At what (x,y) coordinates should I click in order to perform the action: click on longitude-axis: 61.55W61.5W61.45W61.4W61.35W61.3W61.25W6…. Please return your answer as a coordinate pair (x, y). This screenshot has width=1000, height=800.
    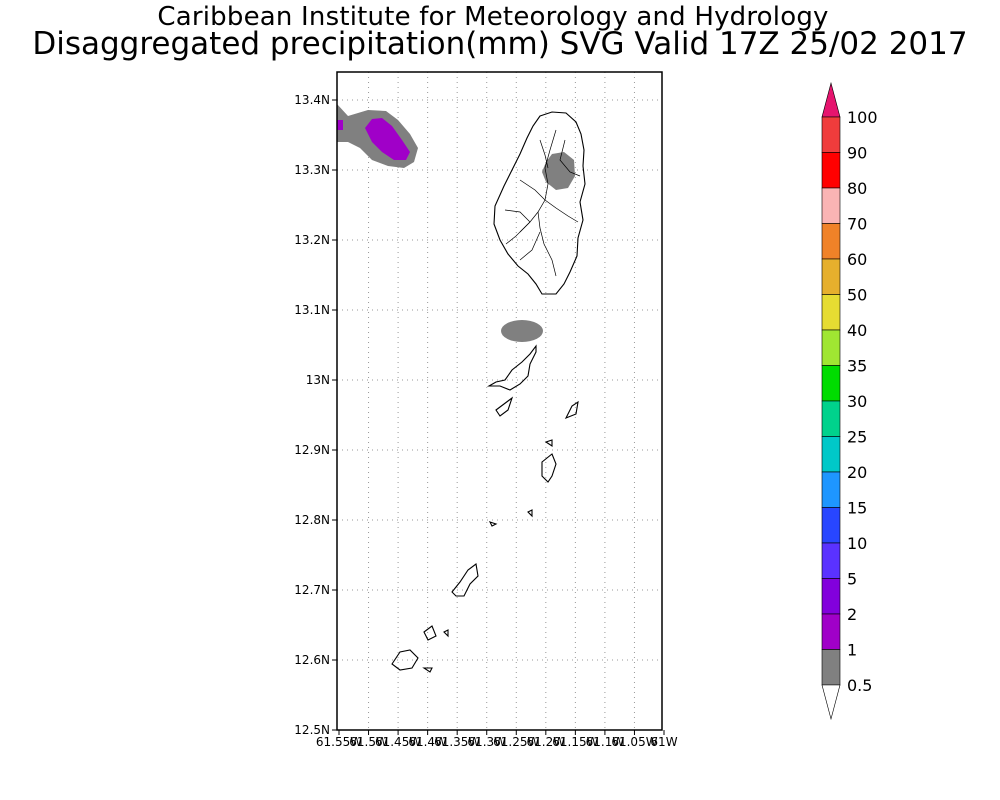
    Looking at the image, I should click on (497, 739).